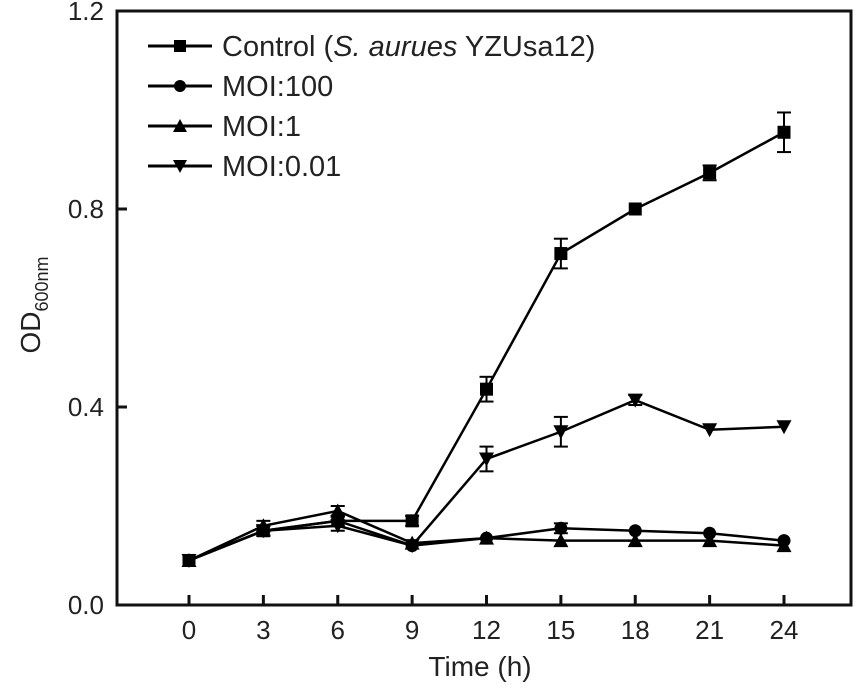 Image resolution: width=859 pixels, height=688 pixels. What do you see at coordinates (263, 630) in the screenshot?
I see `x-tick-label: 3` at bounding box center [263, 630].